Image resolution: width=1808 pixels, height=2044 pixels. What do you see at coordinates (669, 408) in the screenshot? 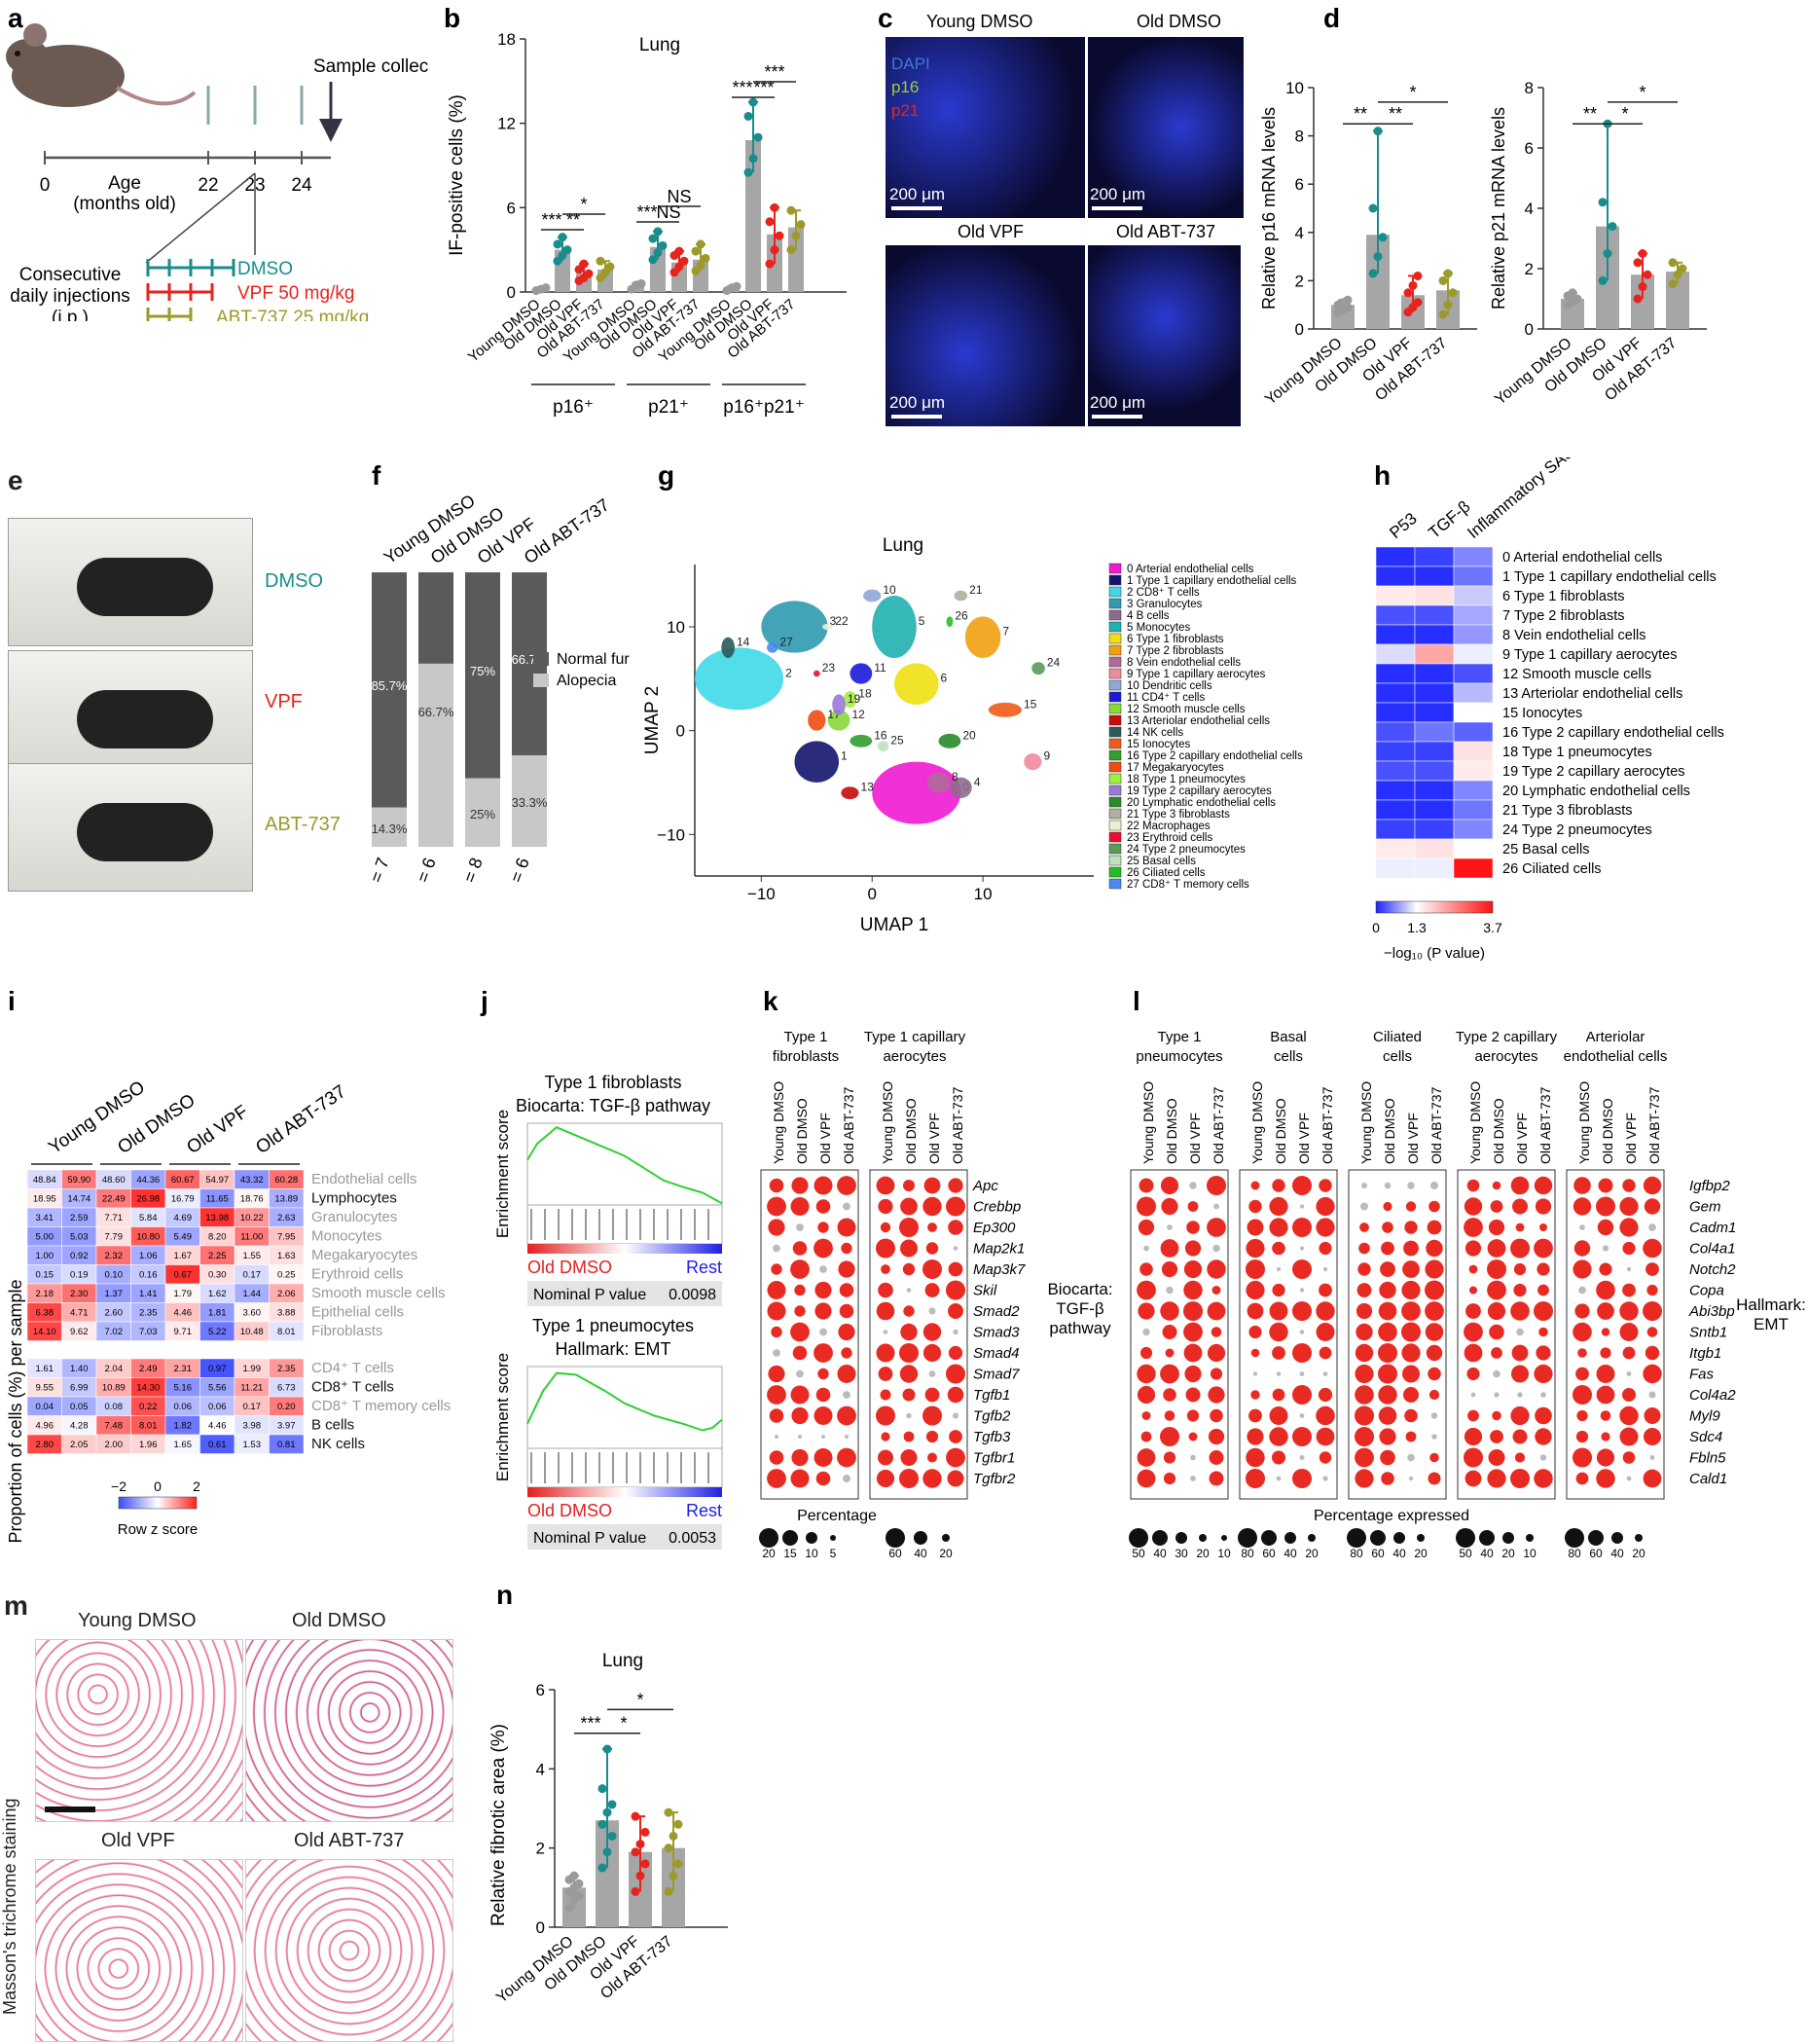
I see `group-label: p21⁺` at bounding box center [669, 408].